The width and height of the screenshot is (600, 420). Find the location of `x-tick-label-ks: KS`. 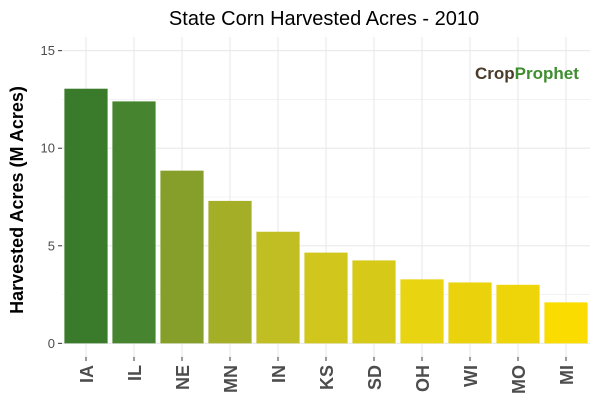

x-tick-label-ks: KS is located at coordinates (327, 377).